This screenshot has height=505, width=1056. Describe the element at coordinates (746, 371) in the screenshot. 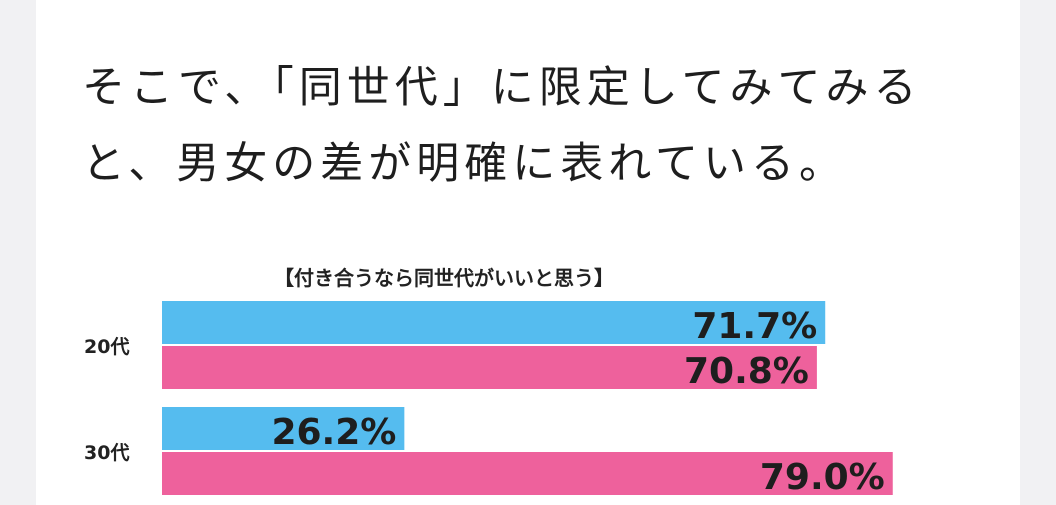

I see `data-label: 70.8%` at that location.